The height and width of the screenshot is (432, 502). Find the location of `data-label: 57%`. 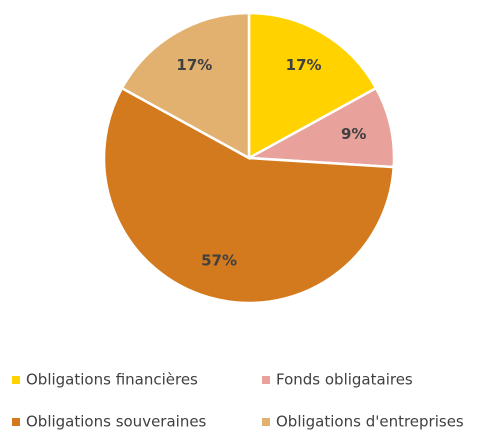

data-label: 57% is located at coordinates (219, 261).